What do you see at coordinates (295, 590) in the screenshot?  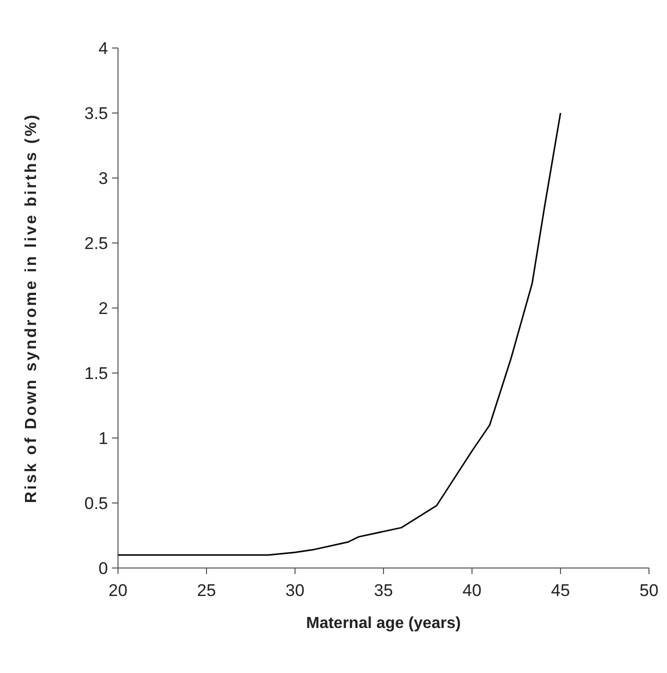 I see `x-tick-label: 30` at bounding box center [295, 590].